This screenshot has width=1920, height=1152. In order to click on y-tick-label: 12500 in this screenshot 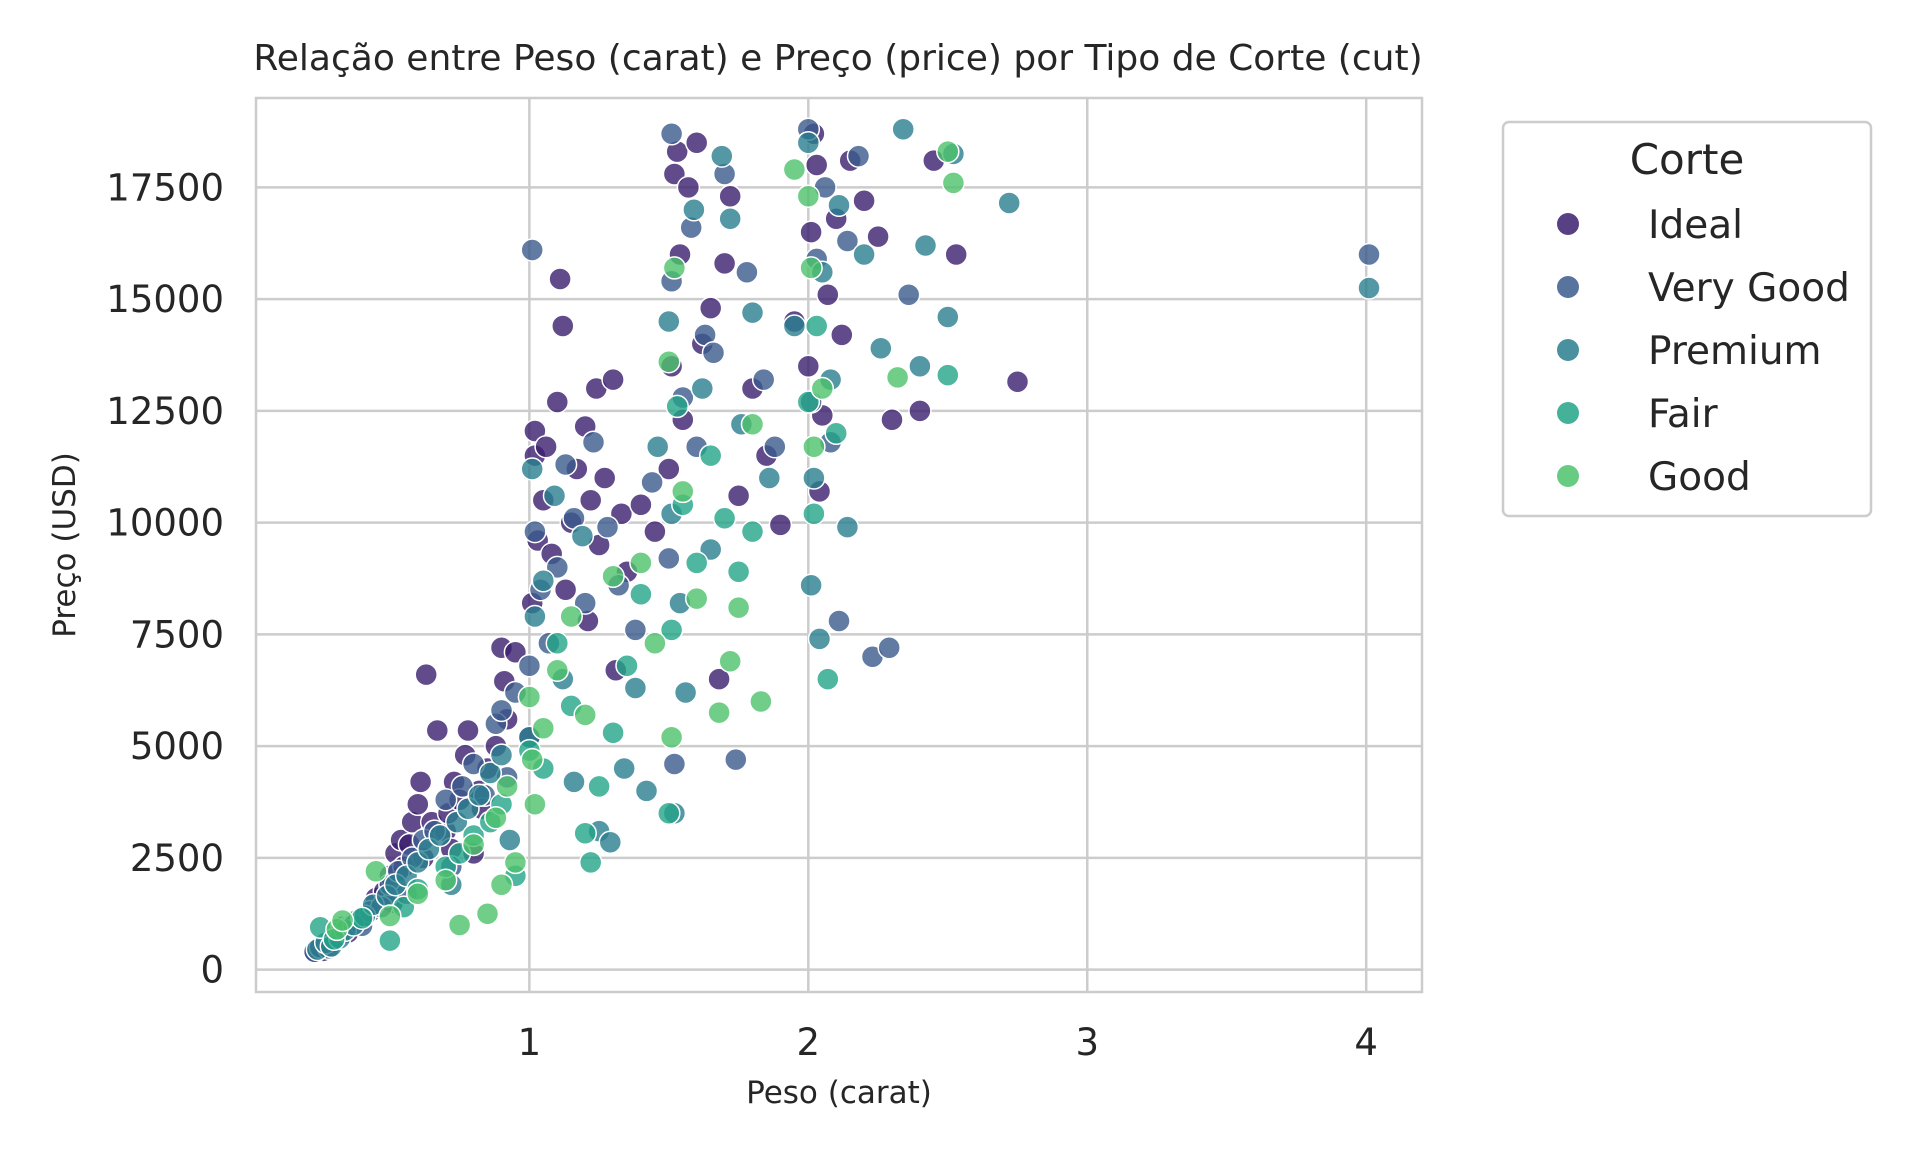, I will do `click(165, 411)`.